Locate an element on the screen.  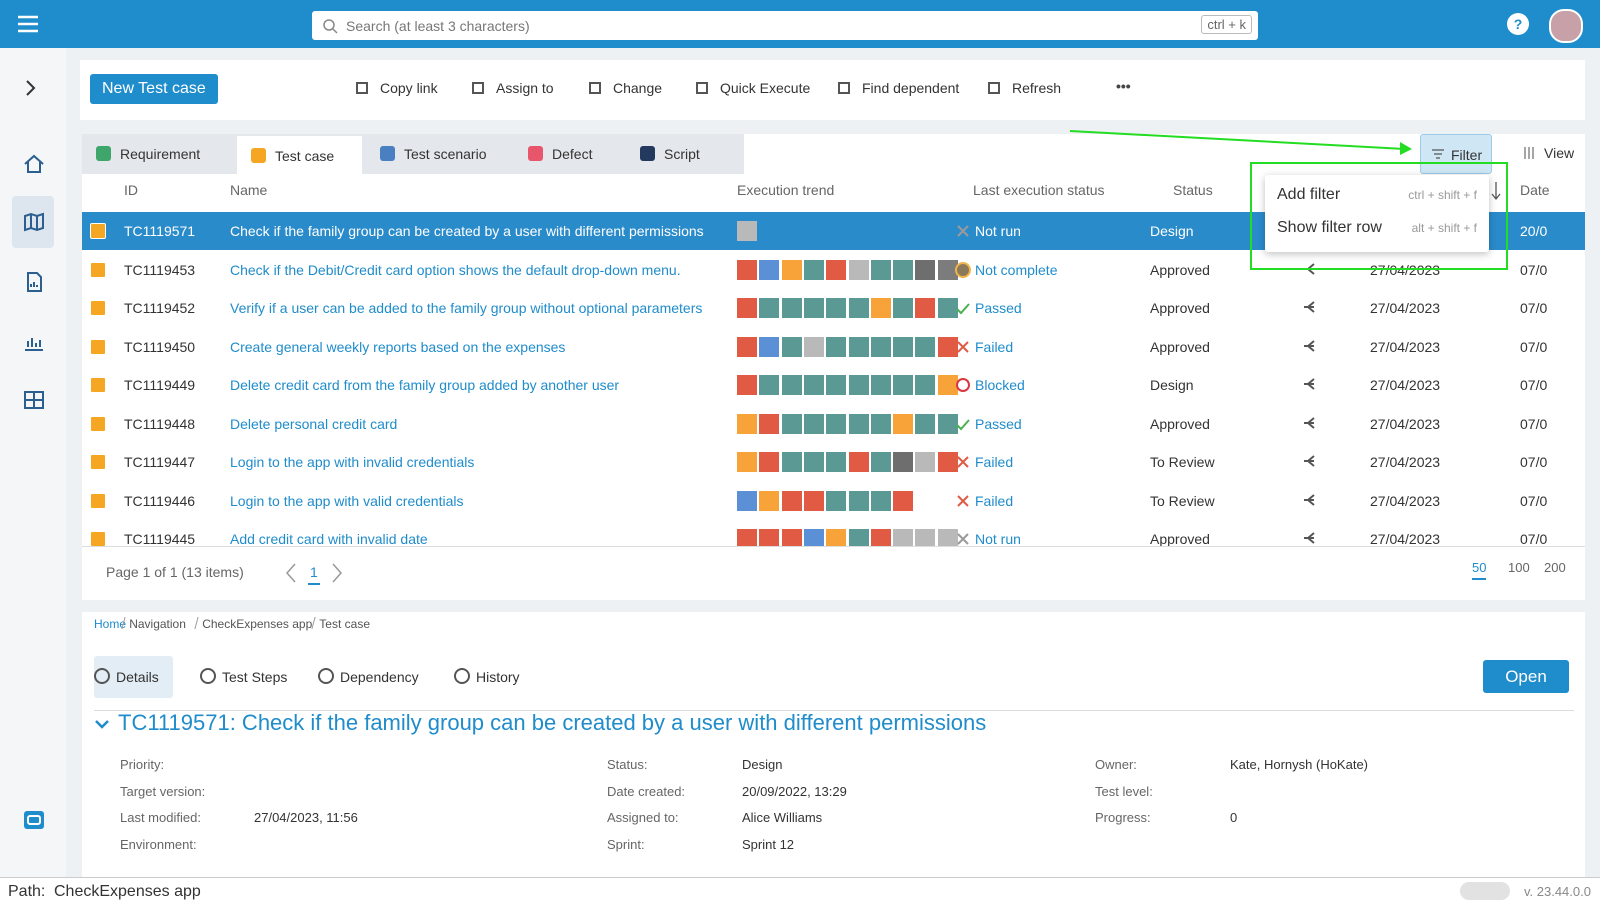
settings-toggle is located at coordinates (1485, 891).